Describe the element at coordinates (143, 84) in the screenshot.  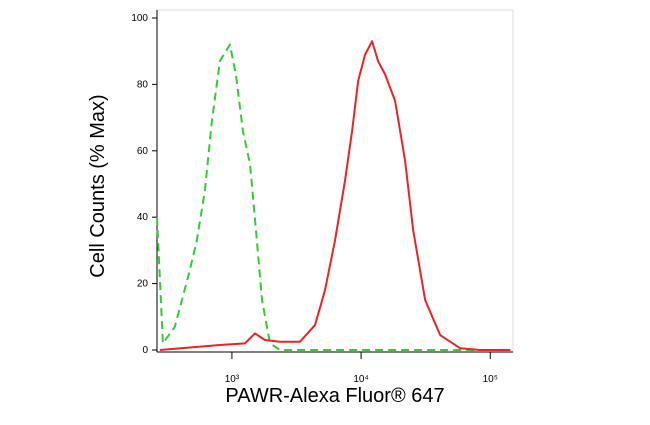
I see `y-tick-label: 80` at that location.